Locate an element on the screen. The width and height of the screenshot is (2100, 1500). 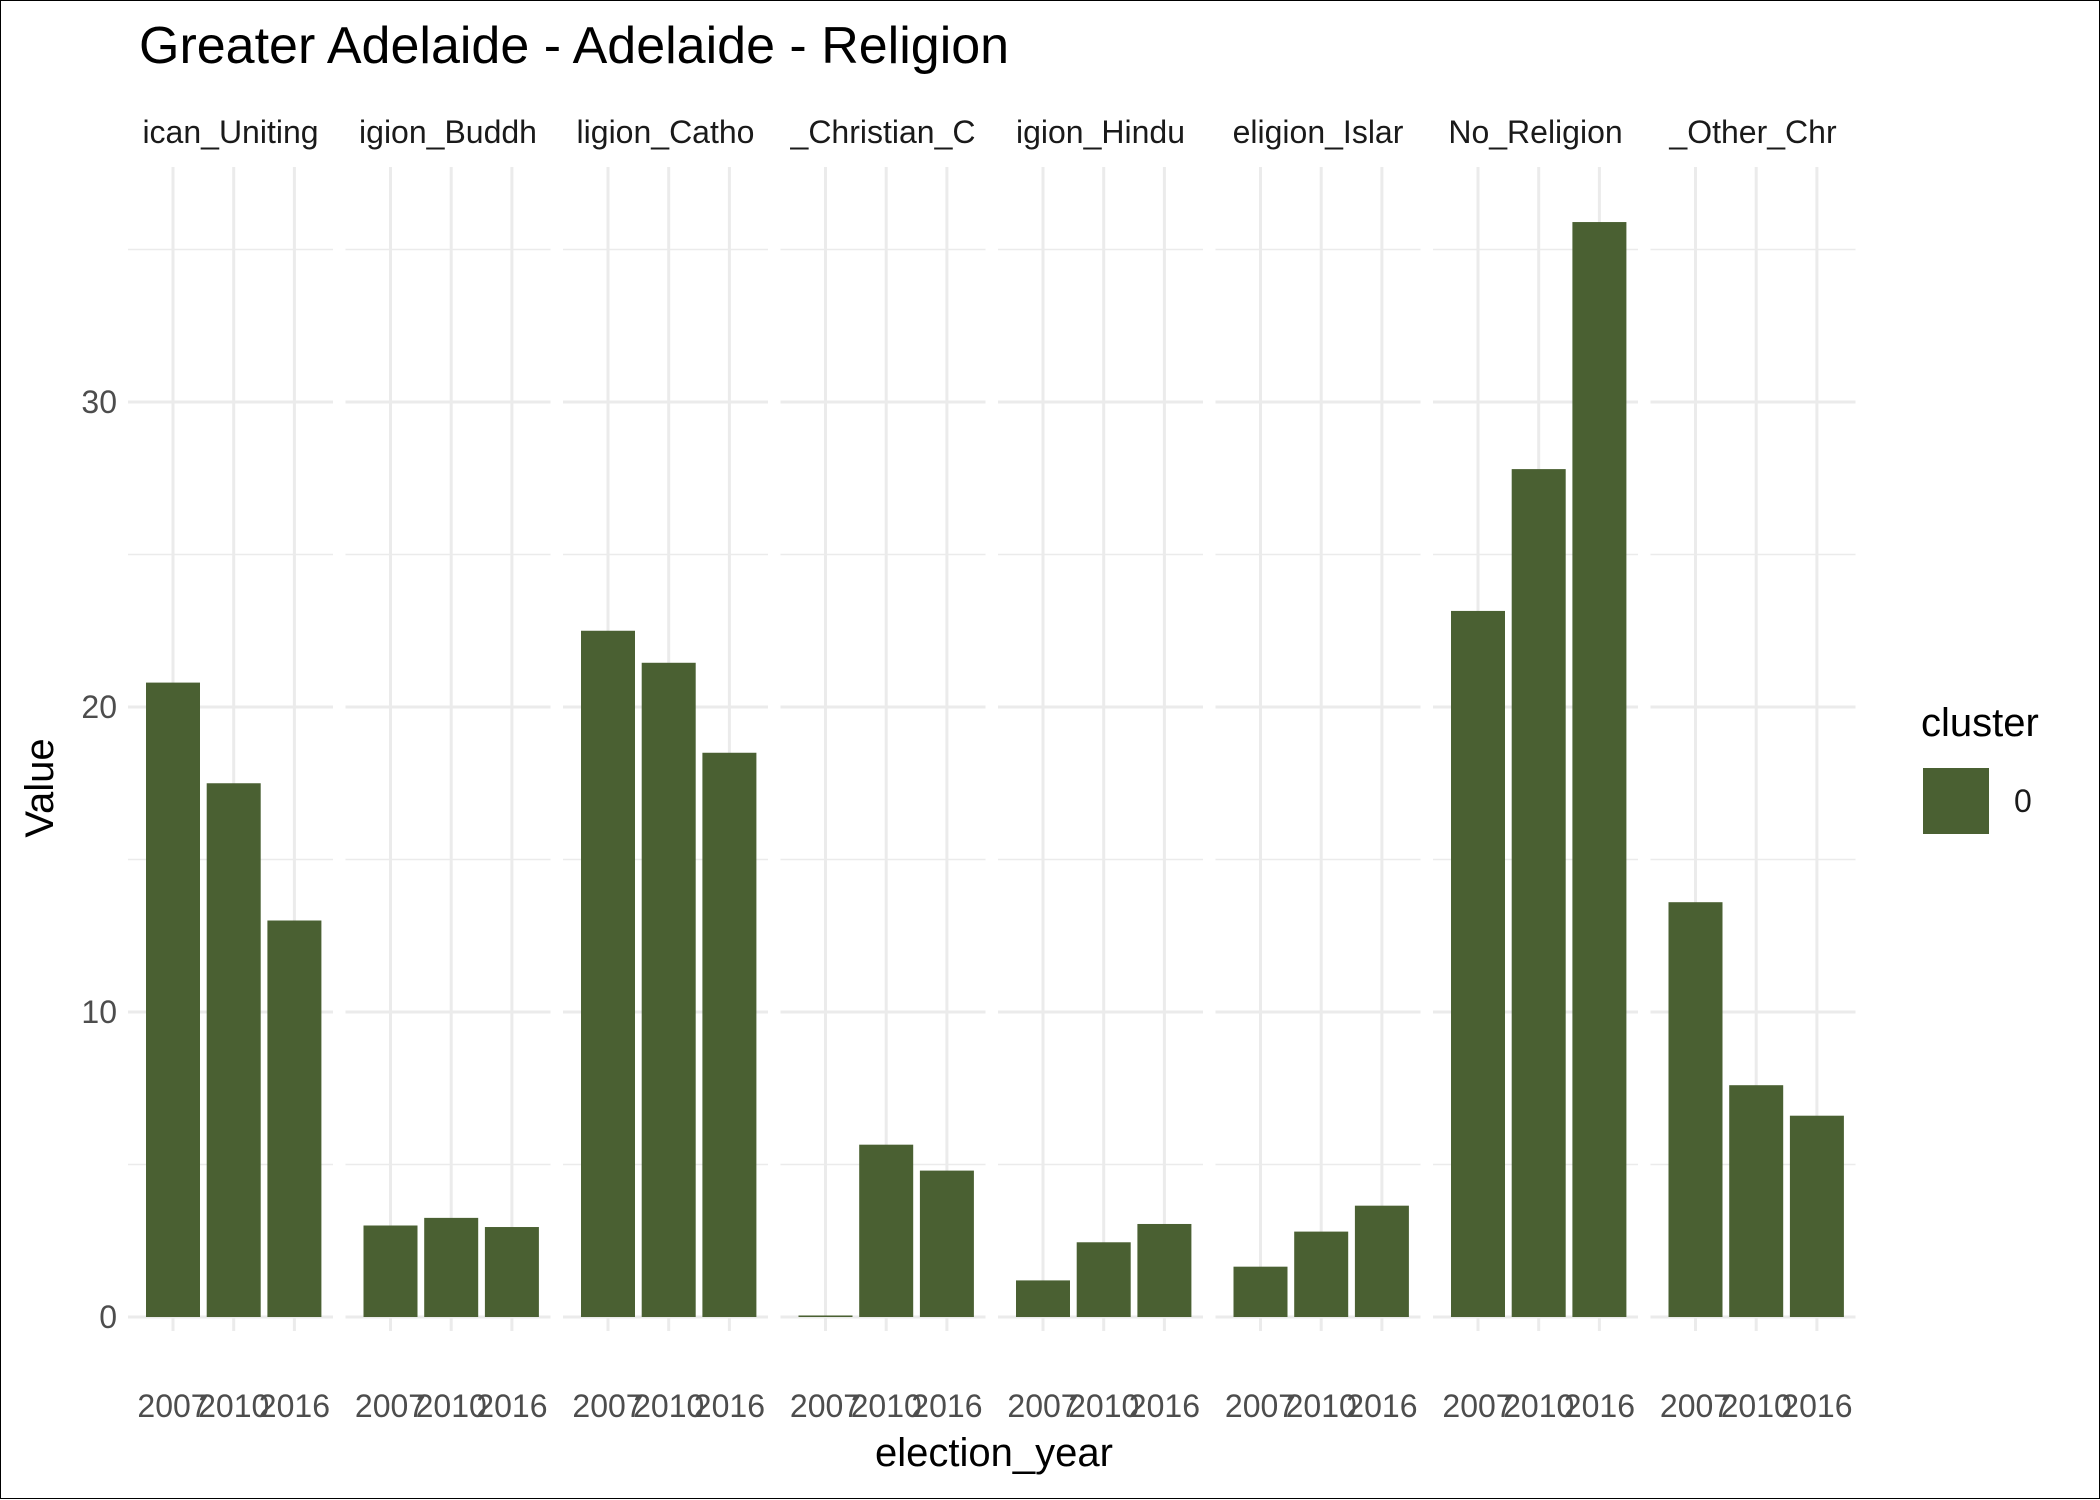
legend: cluster 0 is located at coordinates (1980, 767).